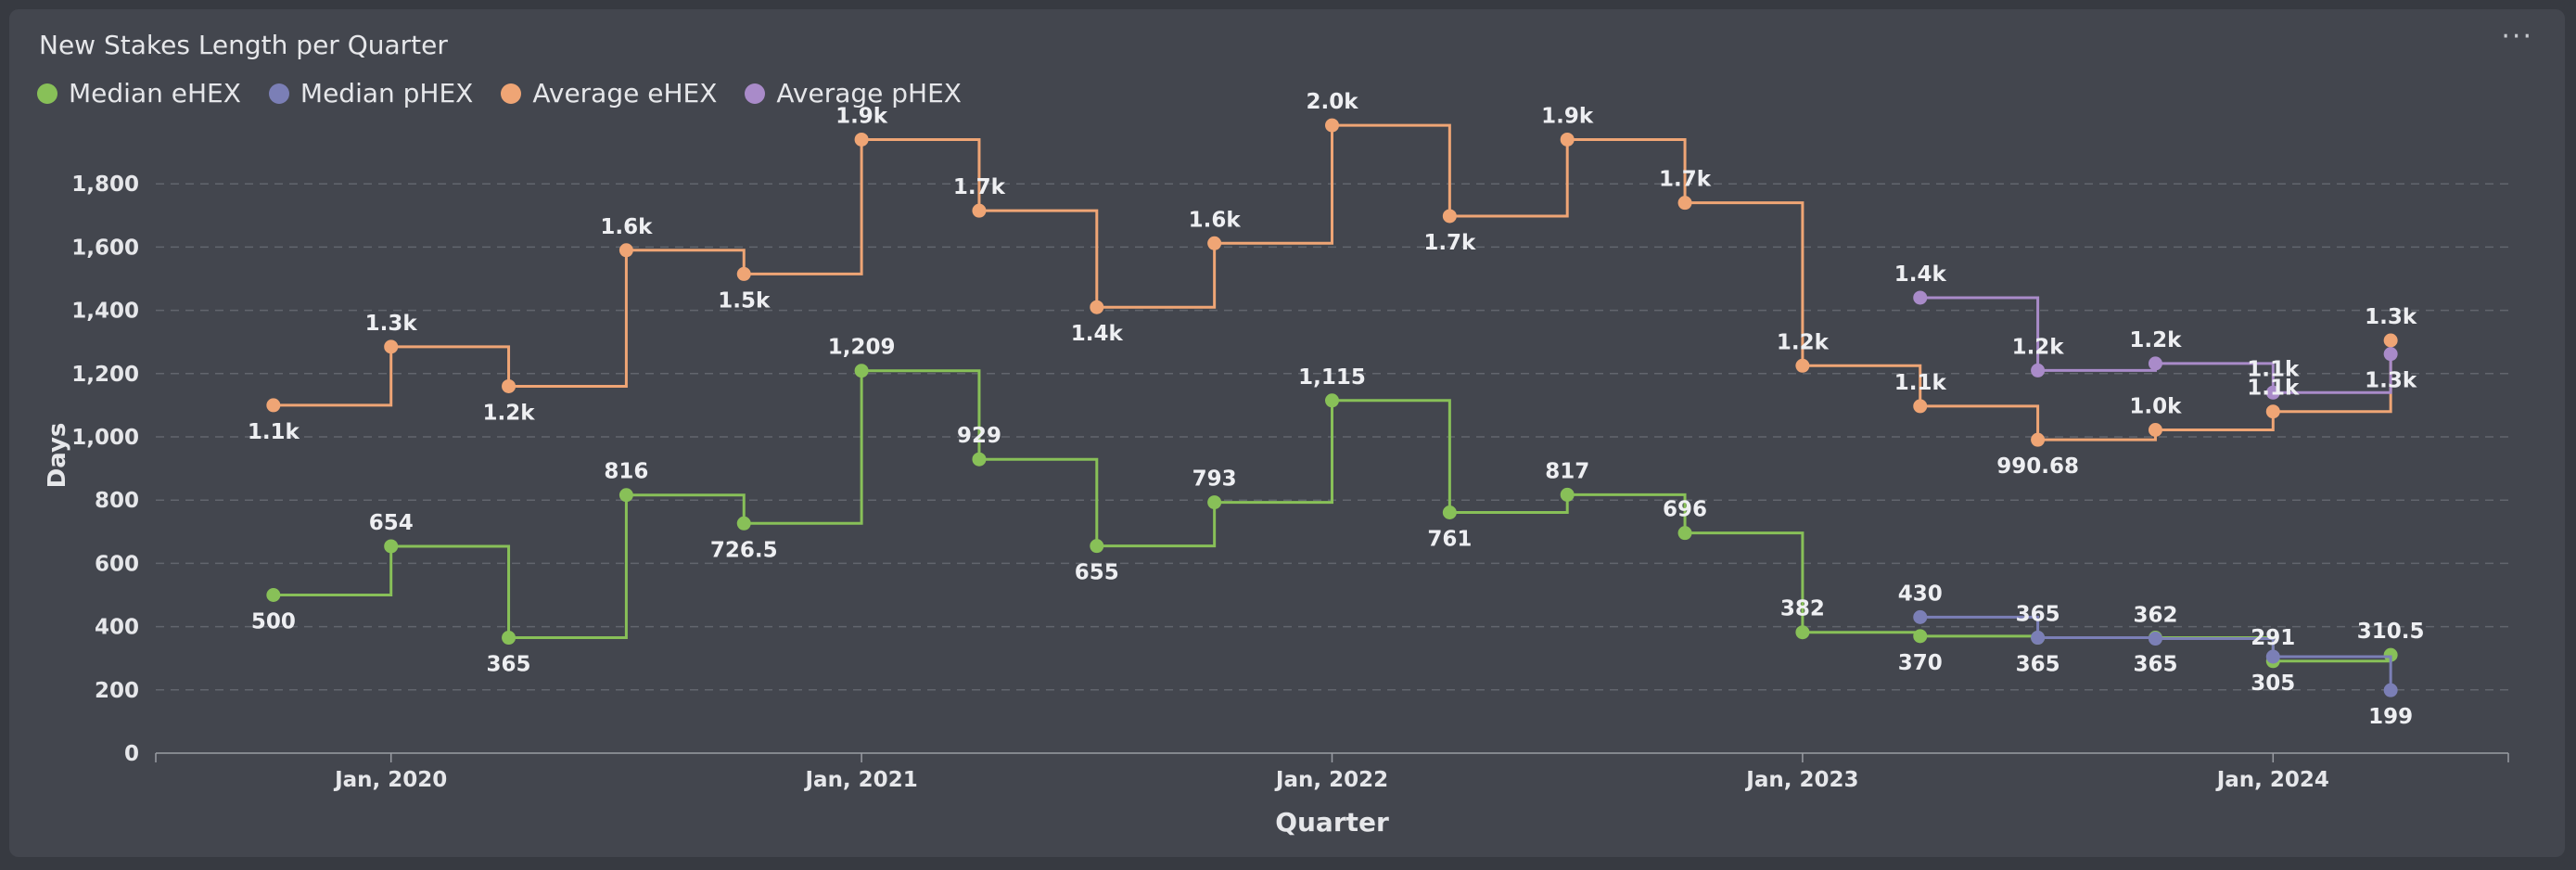  I want to click on legend-label: Median pHEX, so click(387, 93).